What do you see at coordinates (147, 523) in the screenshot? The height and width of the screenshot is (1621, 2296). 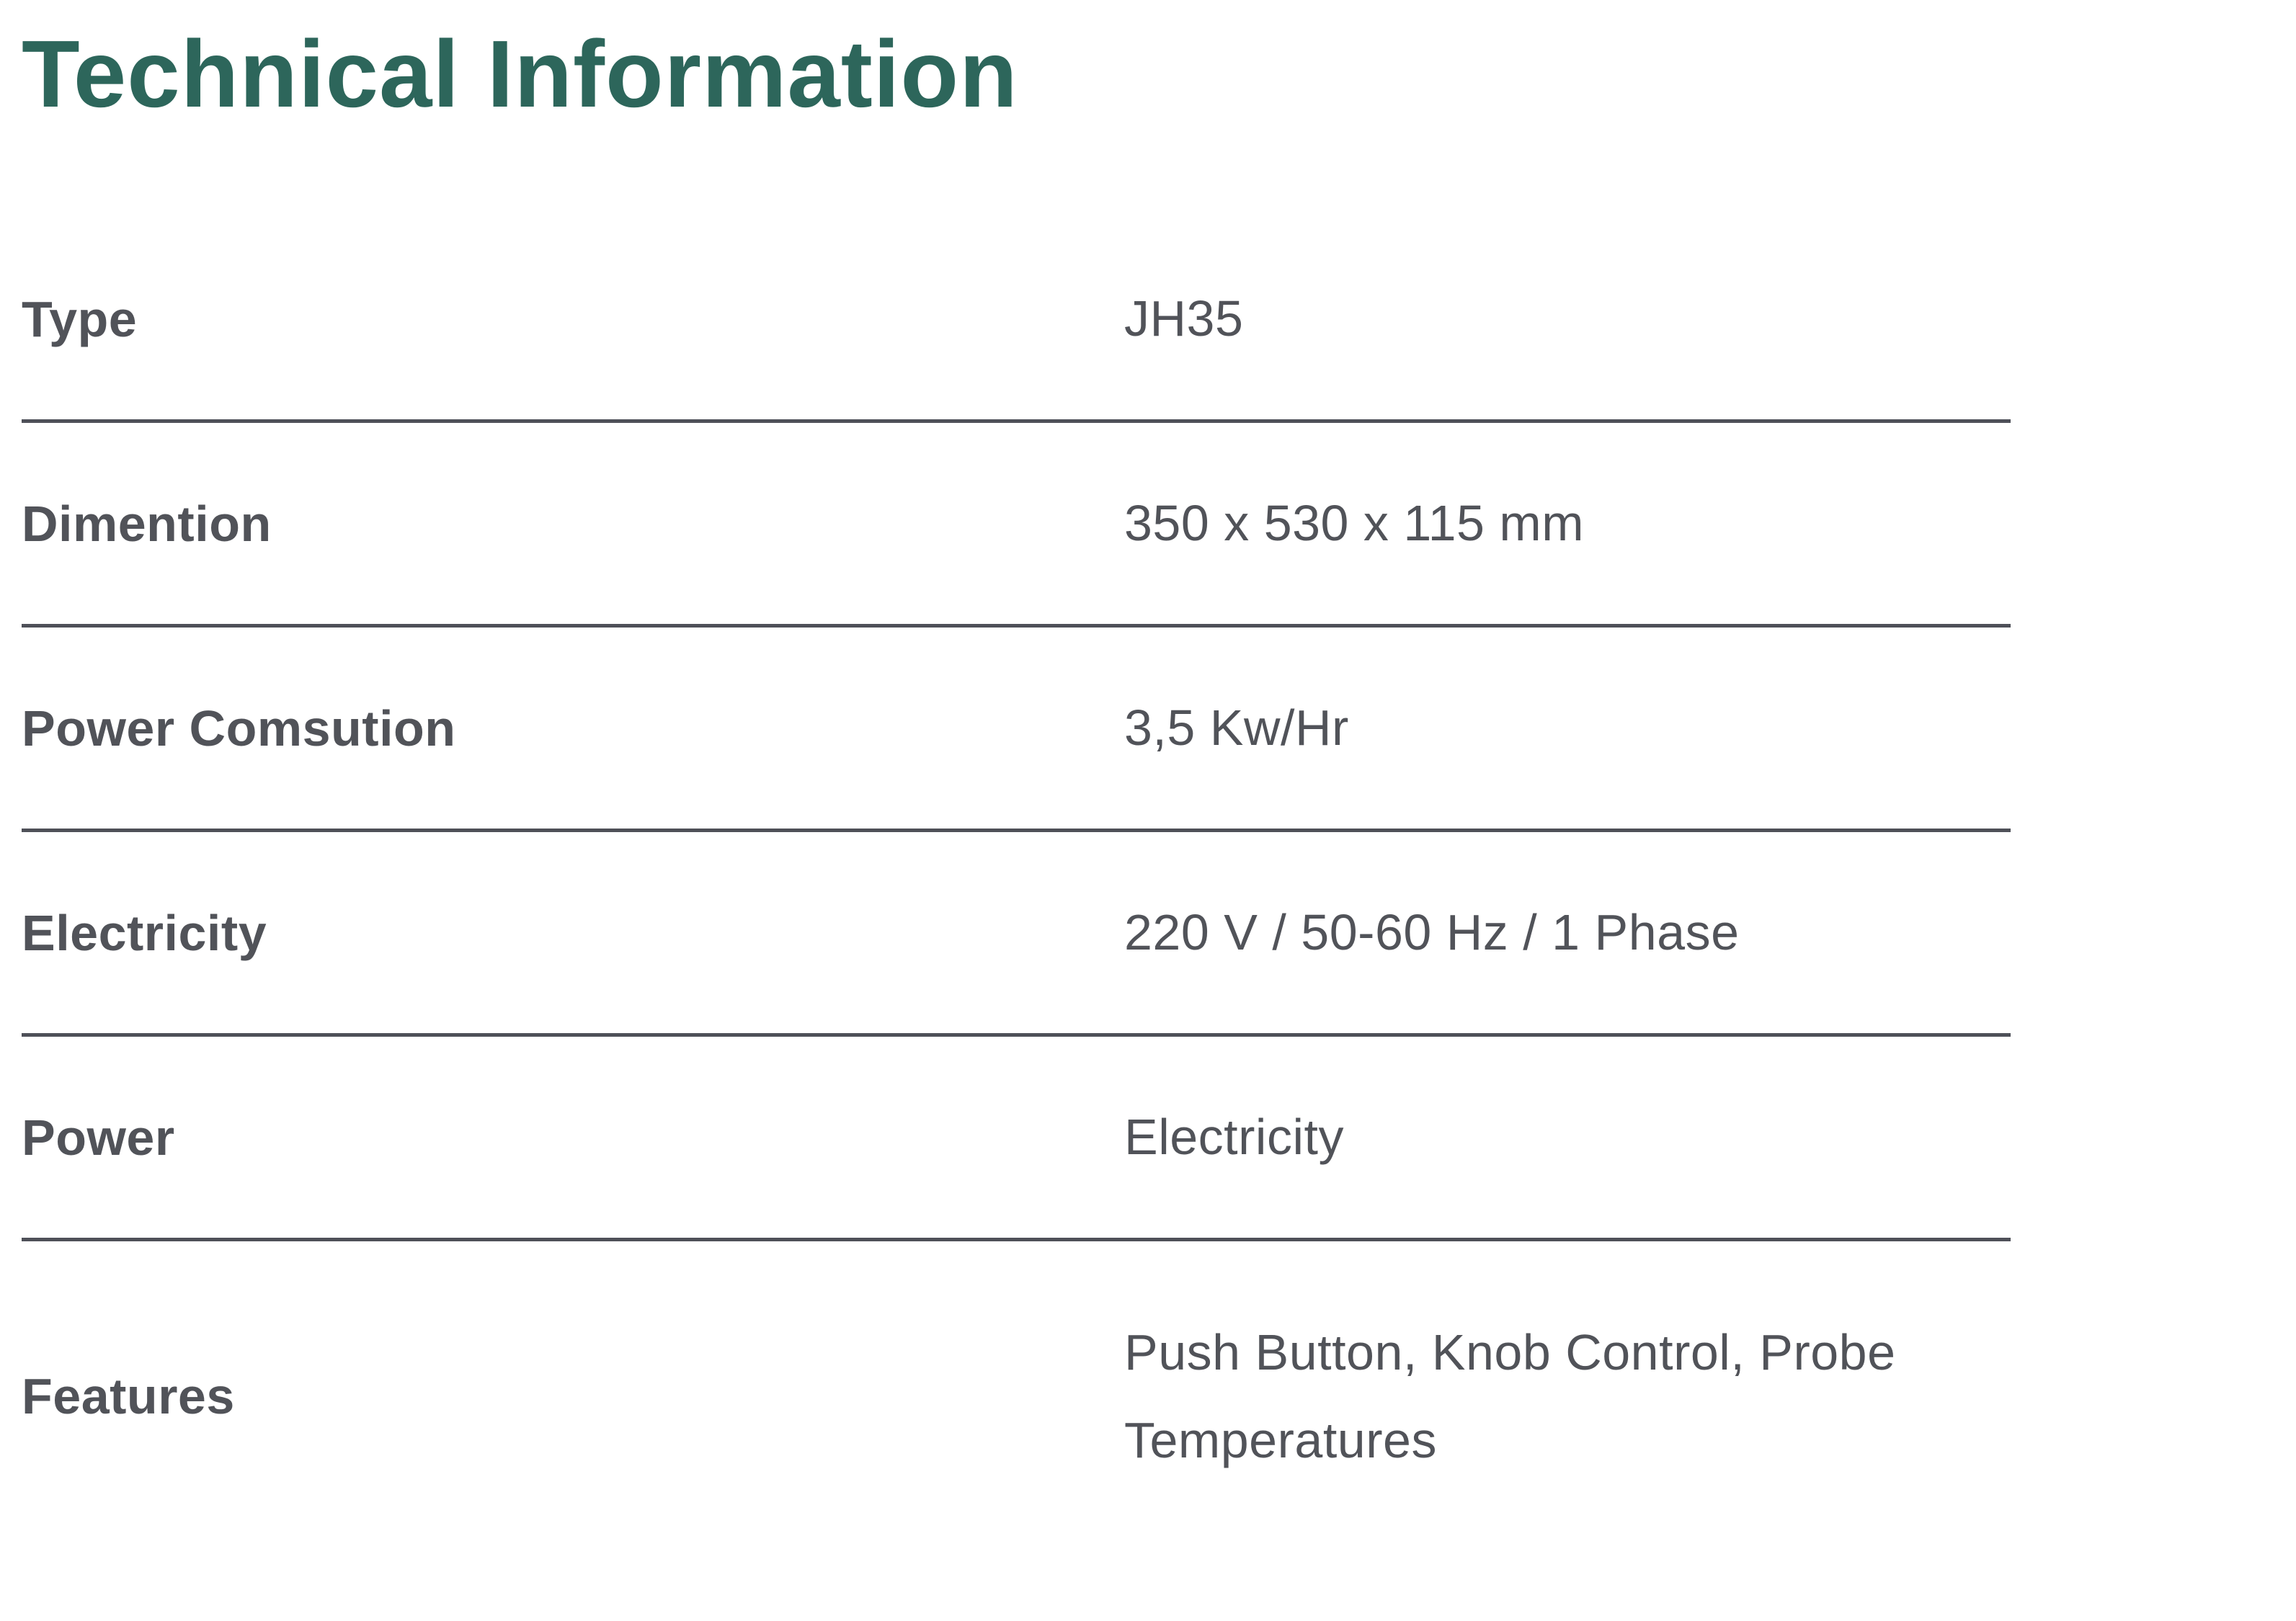 I see `spec-label: Dimention` at bounding box center [147, 523].